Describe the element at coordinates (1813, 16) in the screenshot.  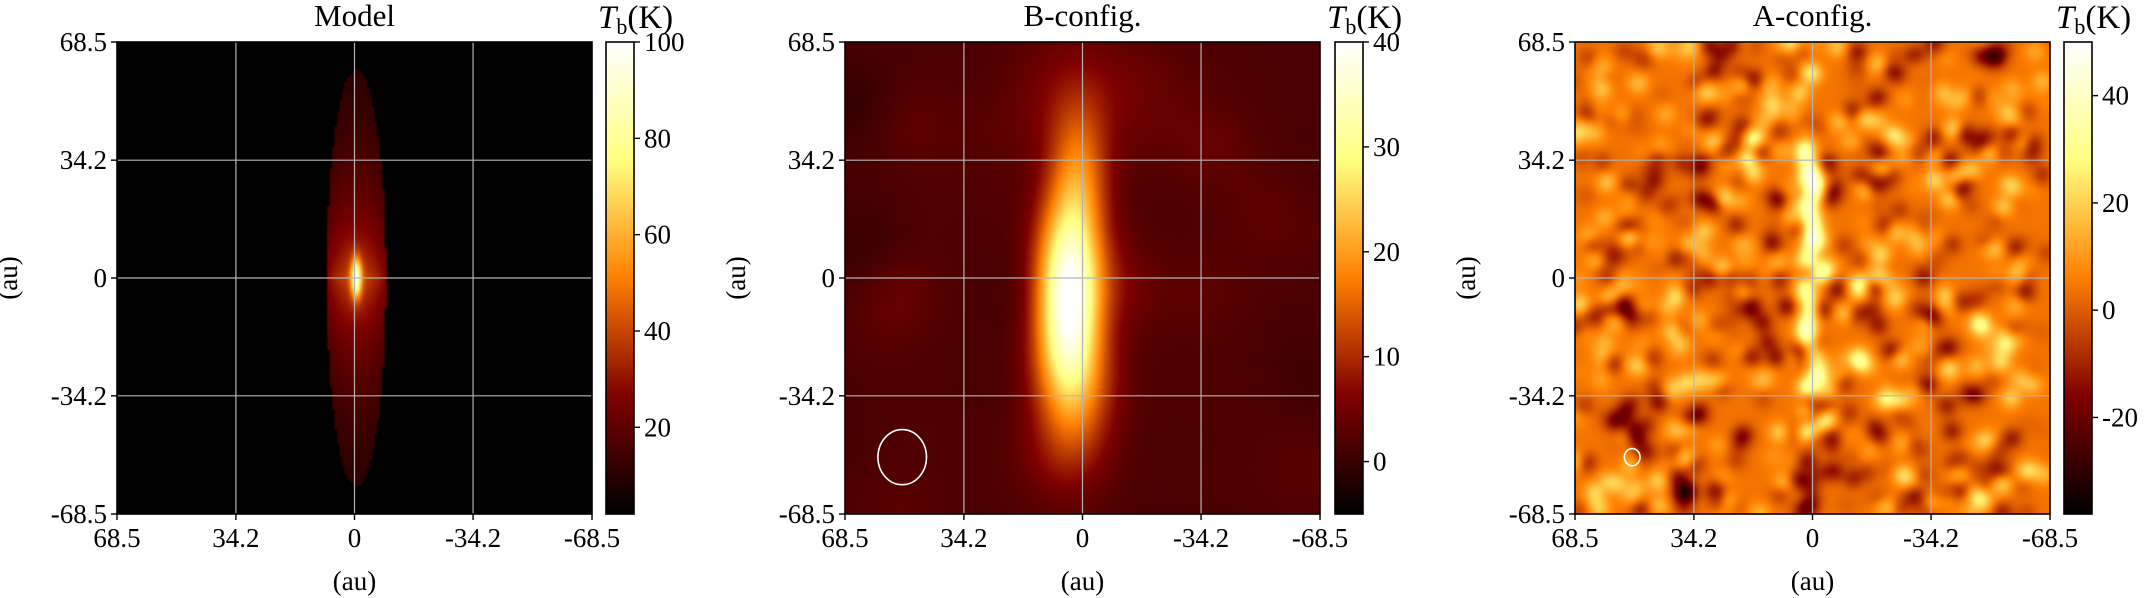
I see `panel-title: A-config.` at that location.